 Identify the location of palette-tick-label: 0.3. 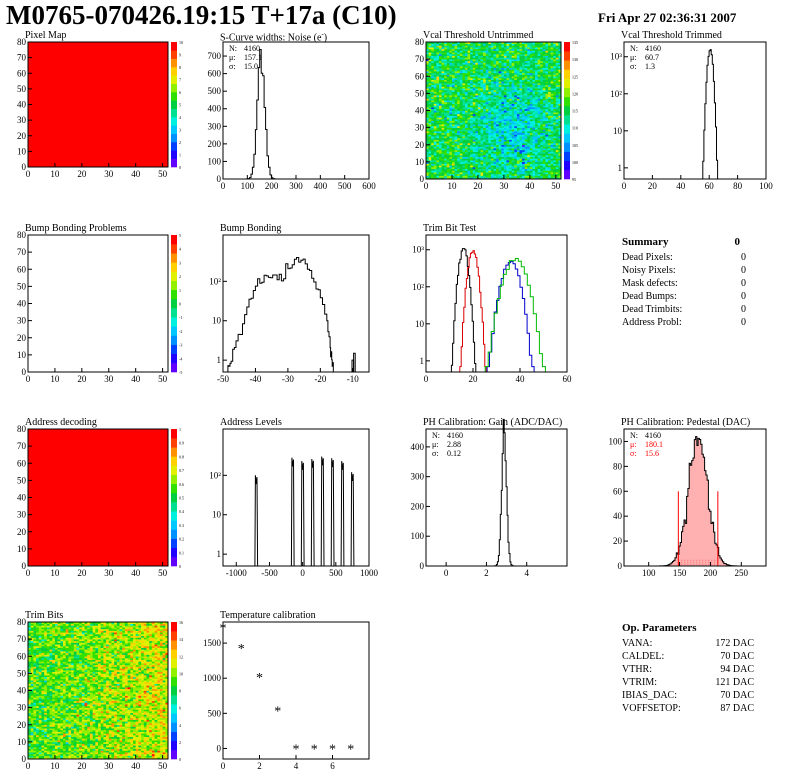
(181, 525).